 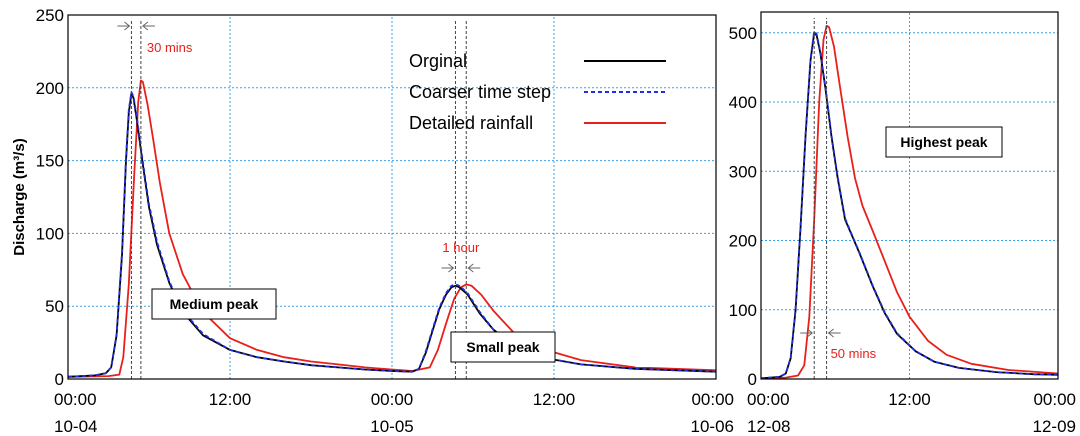 I want to click on legend-entry-label: Orginal, so click(x=438, y=61).